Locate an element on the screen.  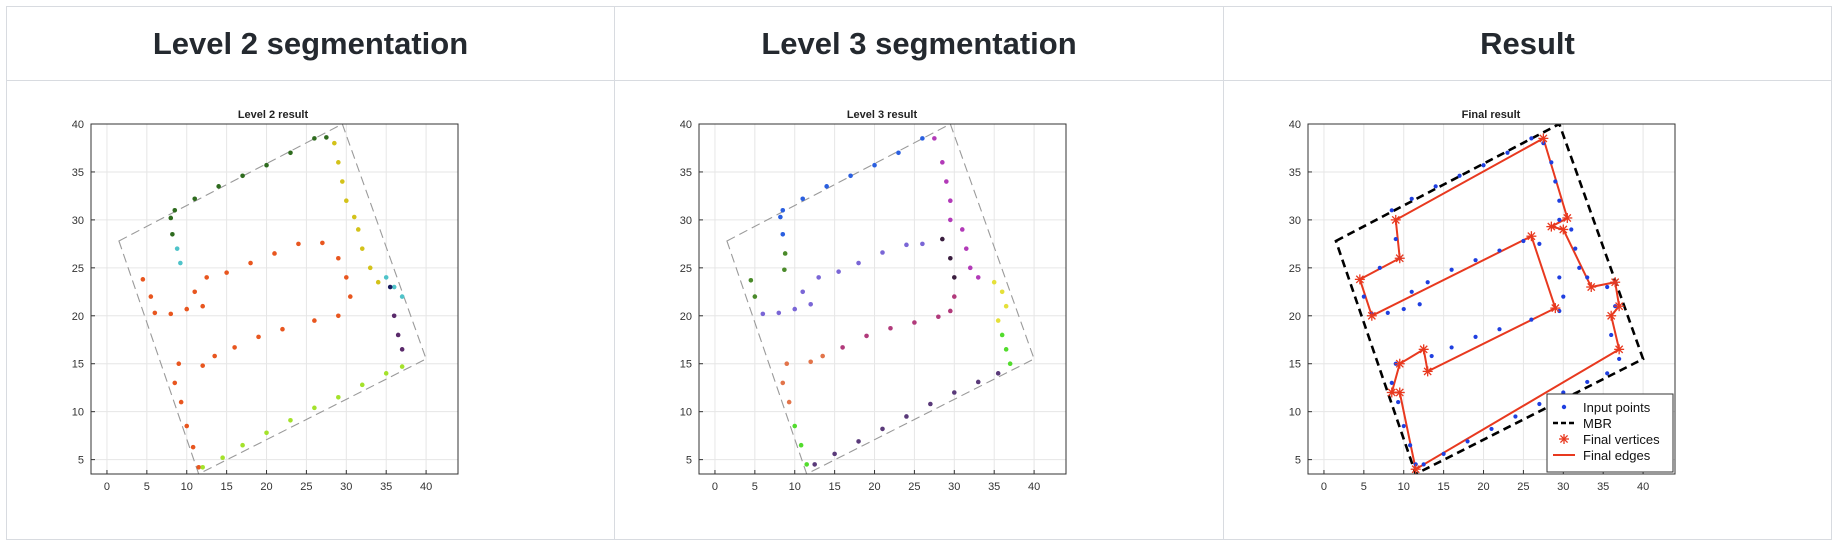
plot-area is located at coordinates (882, 299).